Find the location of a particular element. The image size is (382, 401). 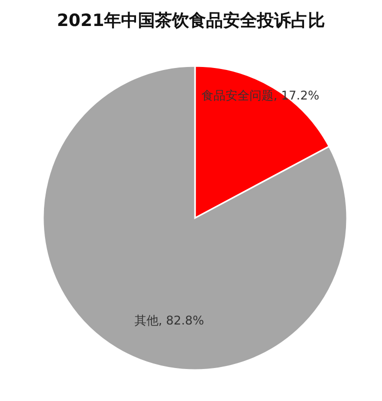

slice-label: 其他, 82.8% is located at coordinates (169, 320).